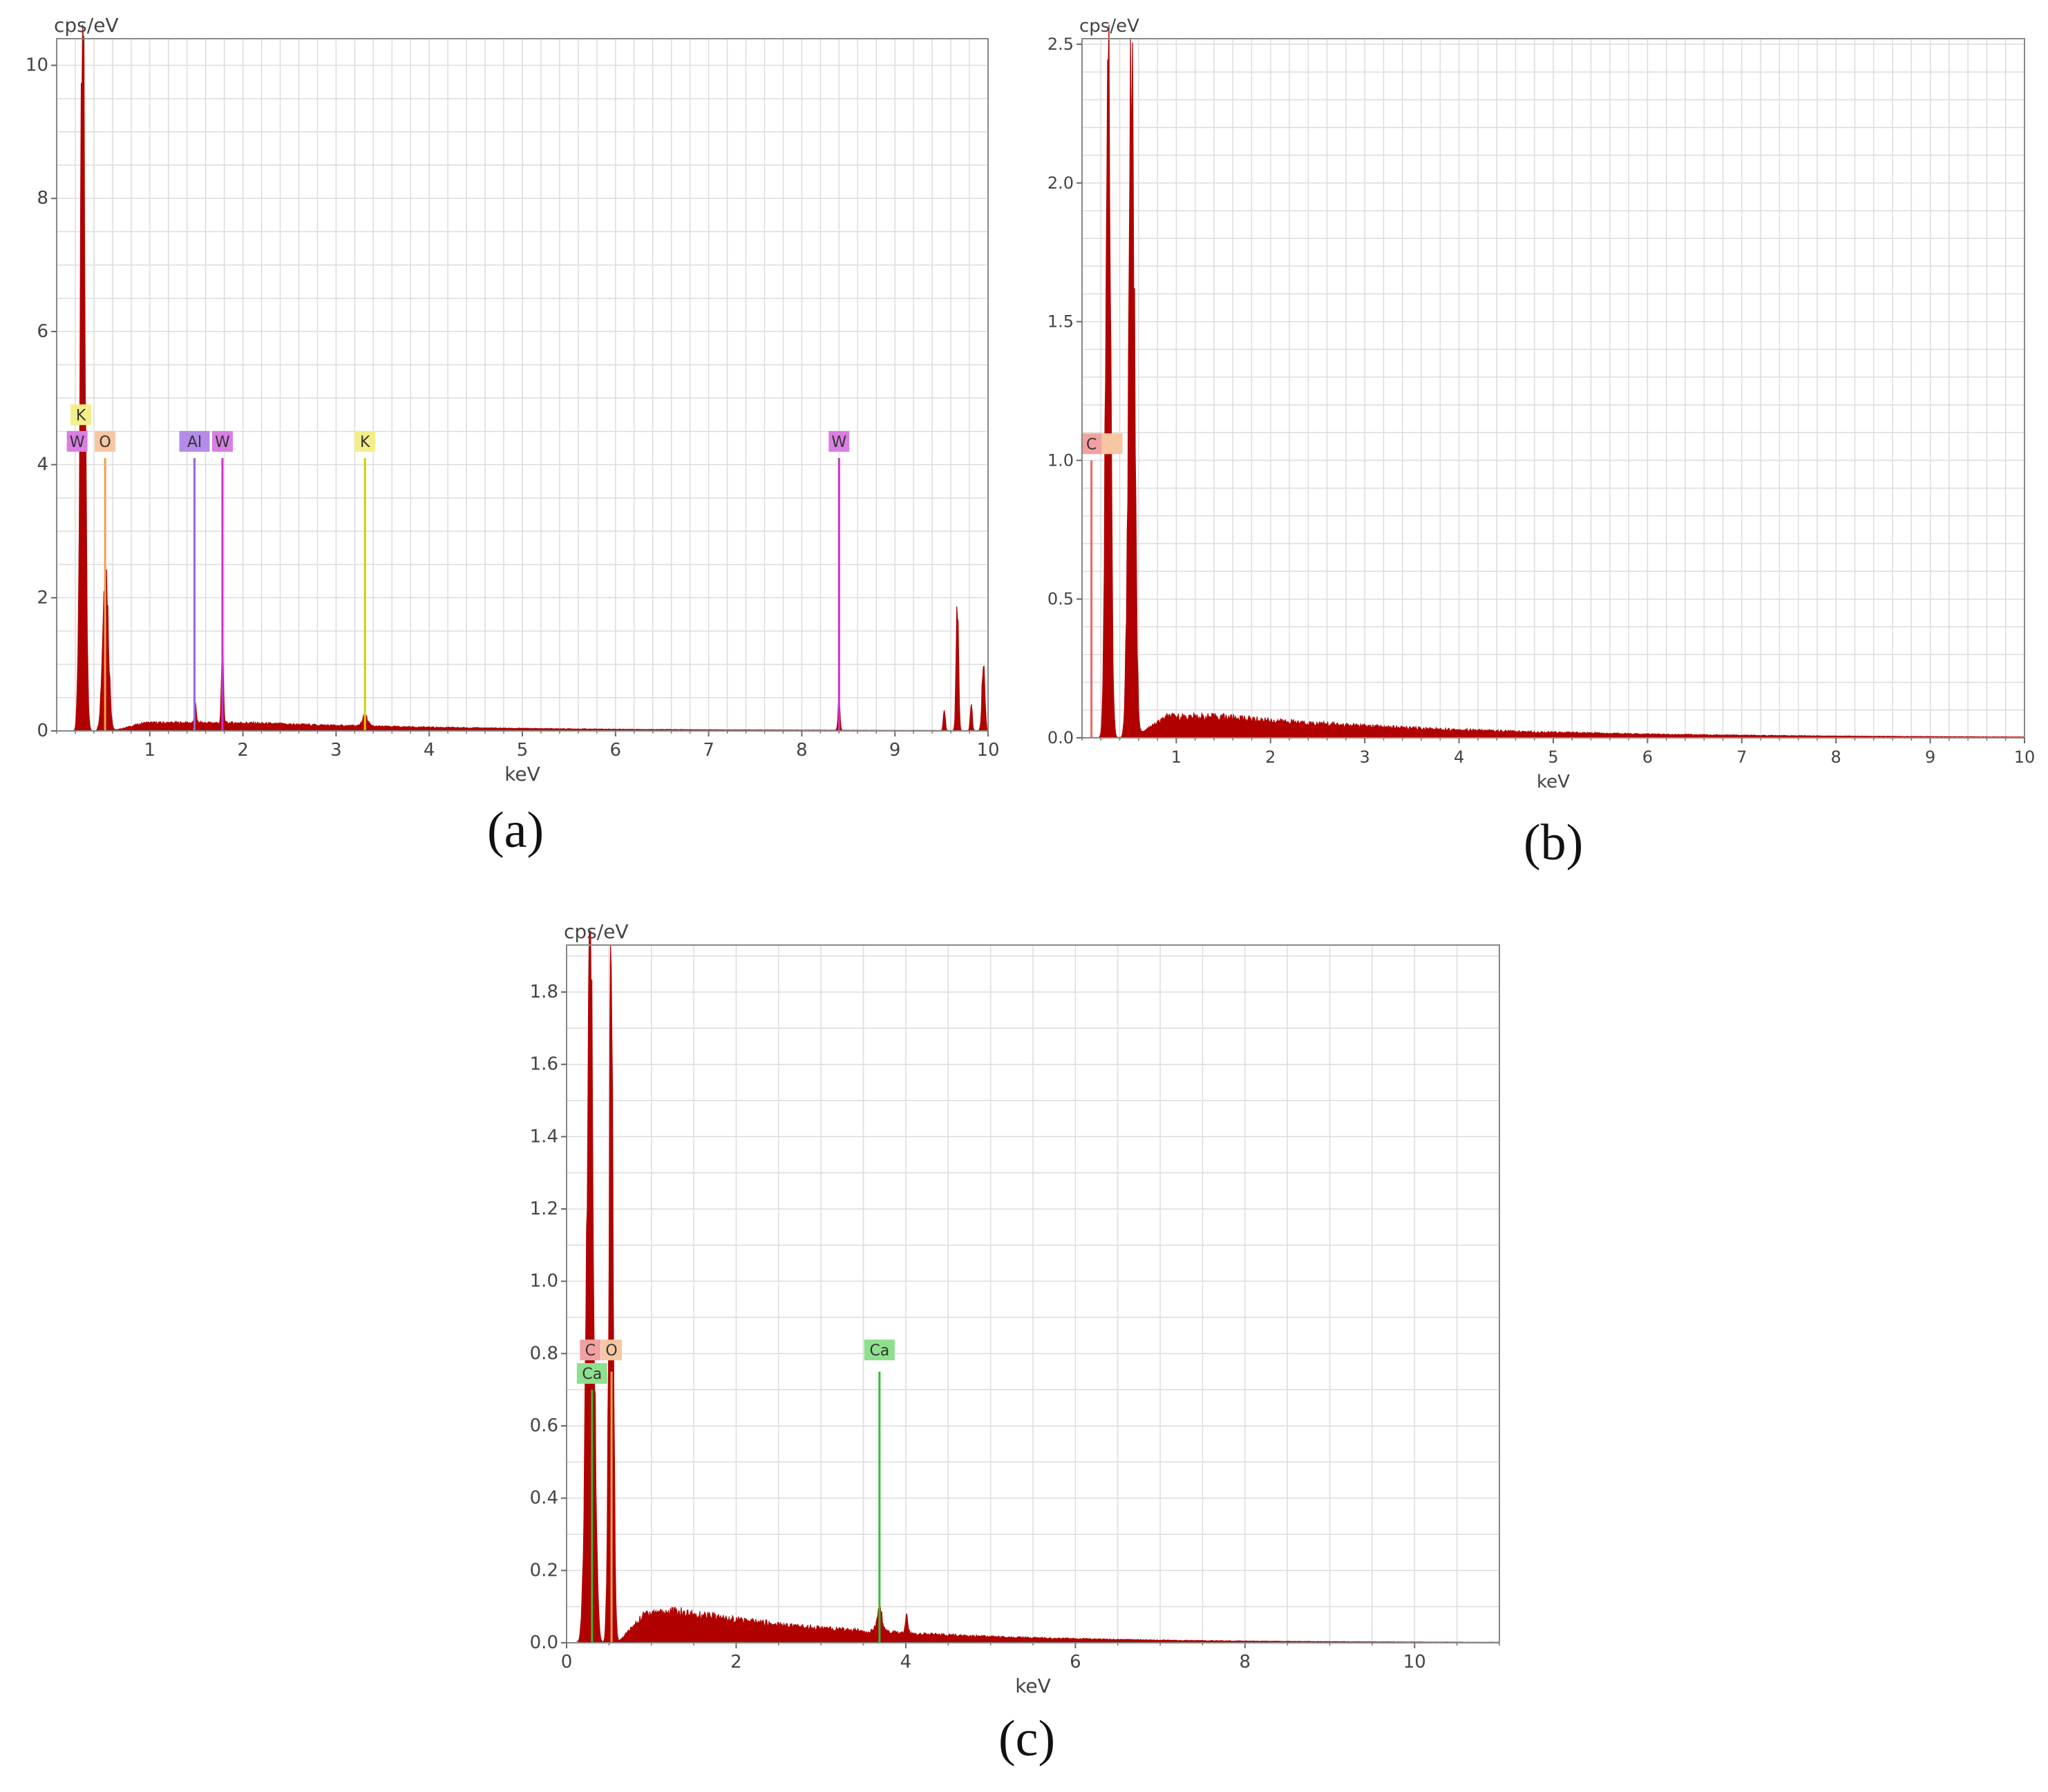 This screenshot has height=1792, width=2048. I want to click on element-label-box-Al, so click(194, 441).